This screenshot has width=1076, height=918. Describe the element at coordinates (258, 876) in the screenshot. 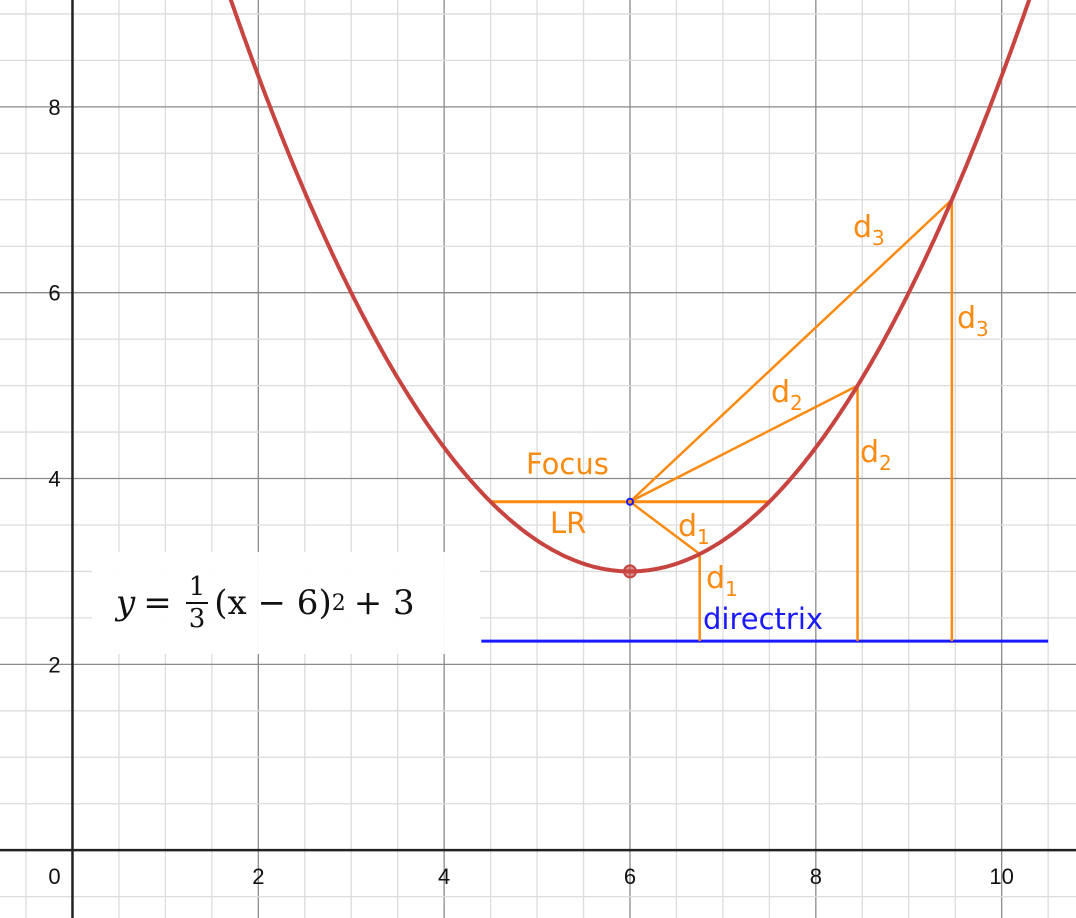

I see `x-tick-label: 2` at that location.